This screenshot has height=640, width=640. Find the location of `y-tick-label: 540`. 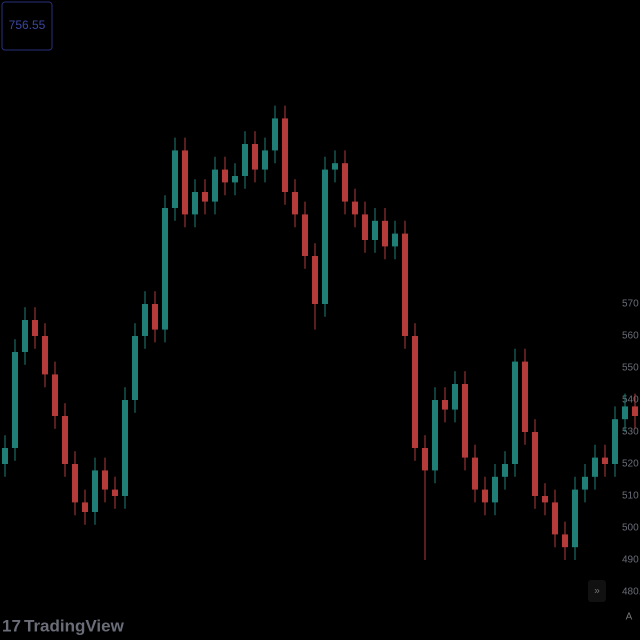

y-tick-label: 540 is located at coordinates (630, 400).